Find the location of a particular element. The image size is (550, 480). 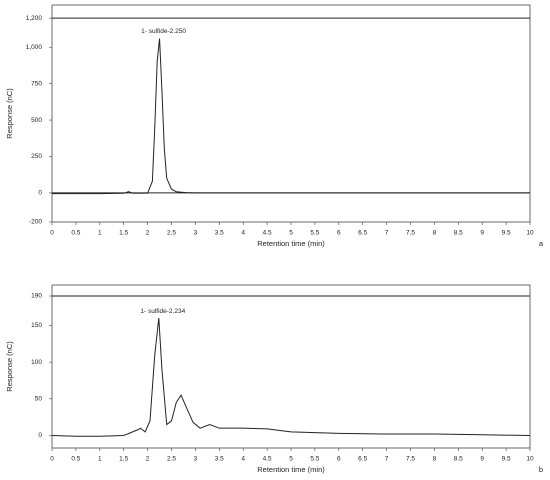

panel-label: b is located at coordinates (541, 469).